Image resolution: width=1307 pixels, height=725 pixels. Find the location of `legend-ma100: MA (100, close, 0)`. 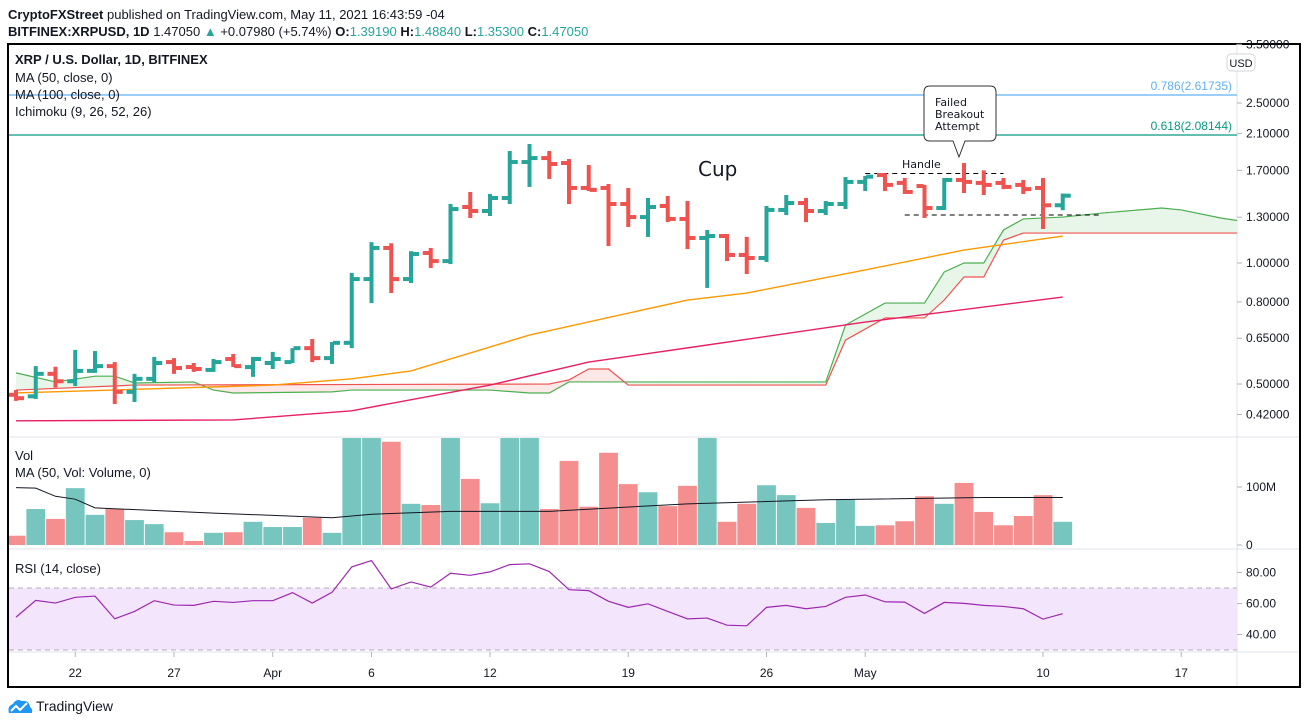

legend-ma100: MA (100, close, 0) is located at coordinates (67, 94).